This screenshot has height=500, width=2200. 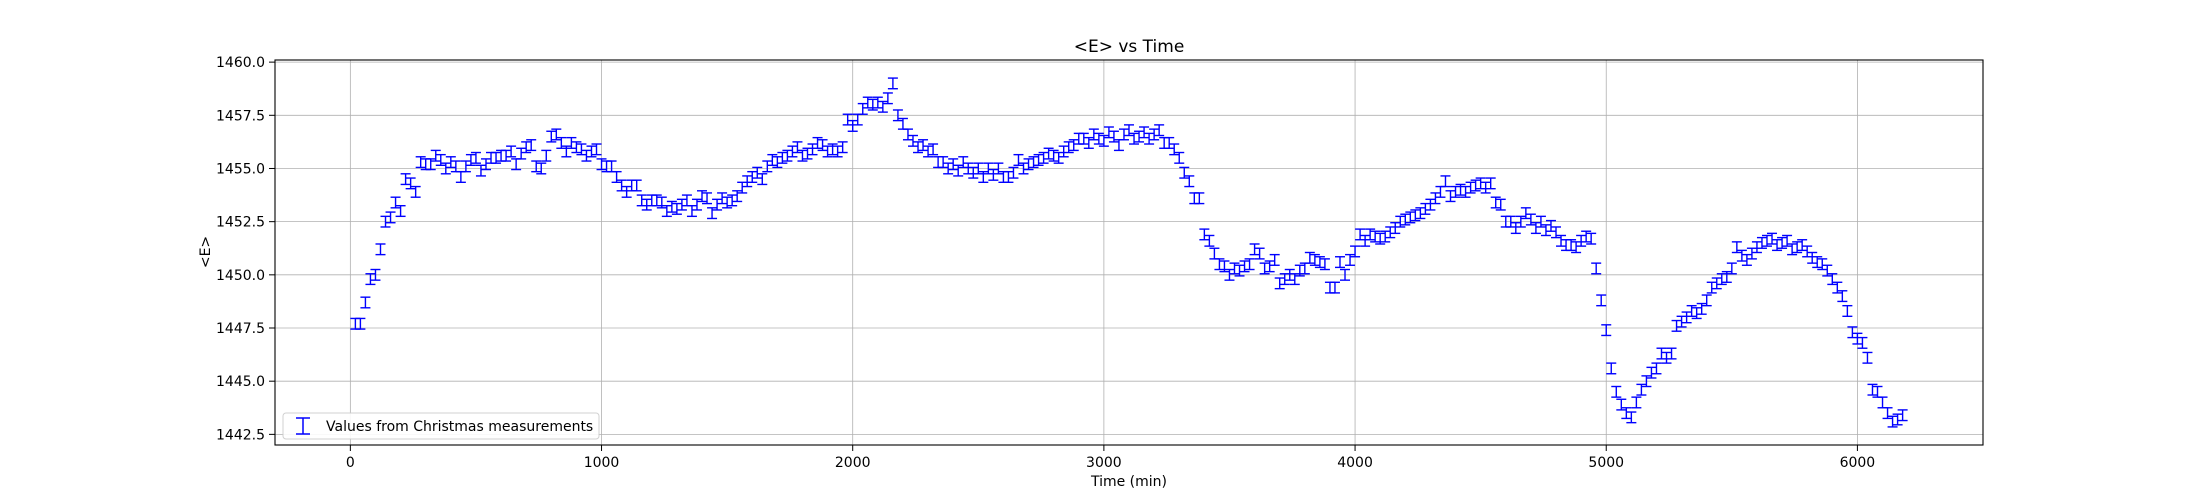 I want to click on x-axis-label: Time (min), so click(x=1128, y=482).